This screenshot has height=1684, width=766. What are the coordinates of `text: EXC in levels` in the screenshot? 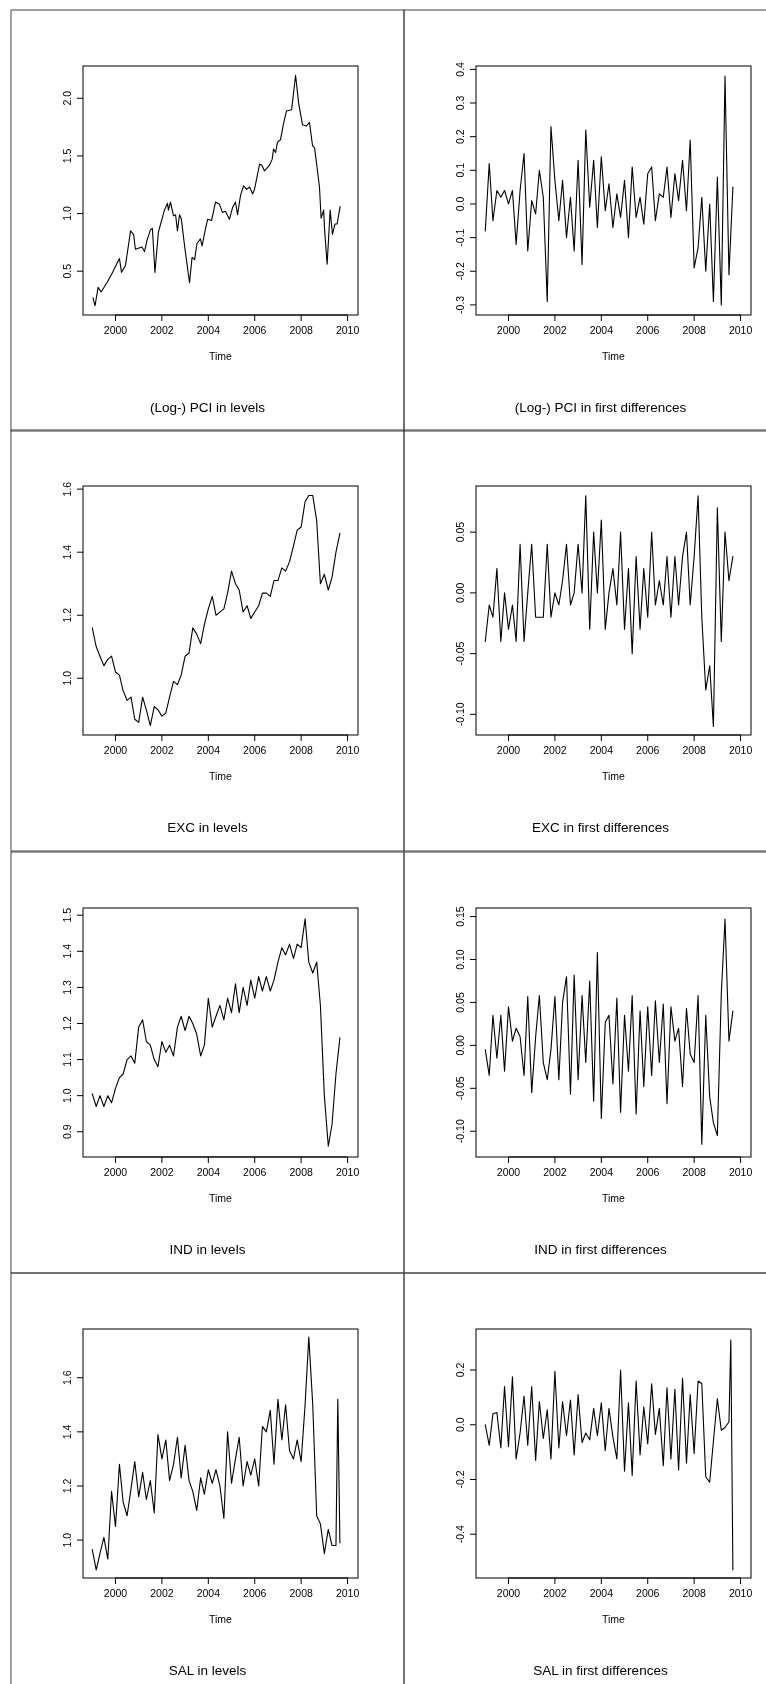 It's located at (207, 827).